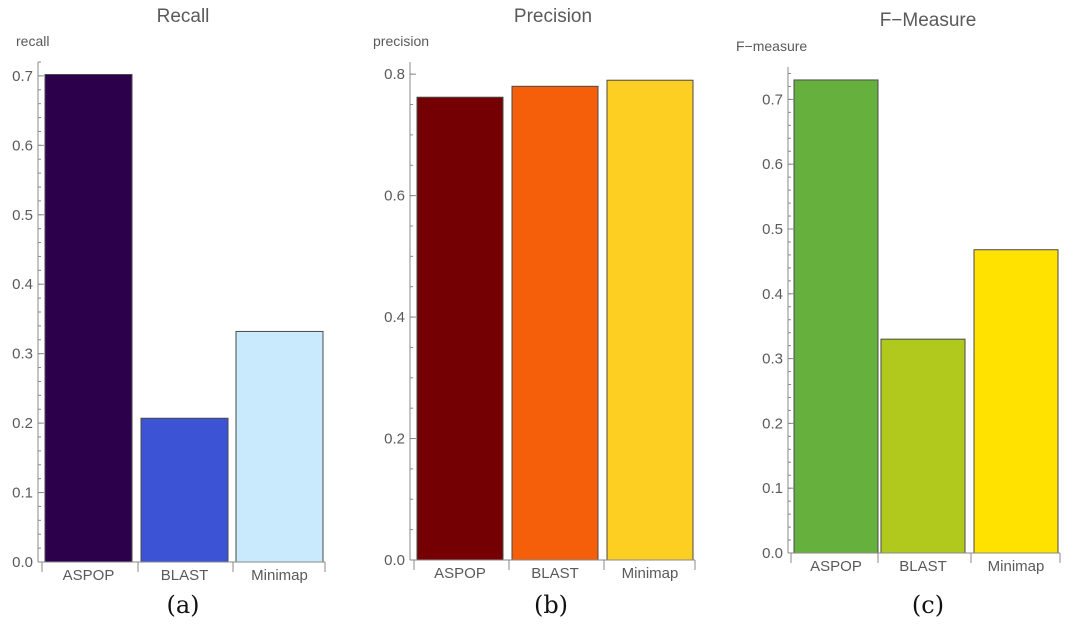 The image size is (1083, 627). Describe the element at coordinates (32, 41) in the screenshot. I see `y-axis-label: recall` at that location.